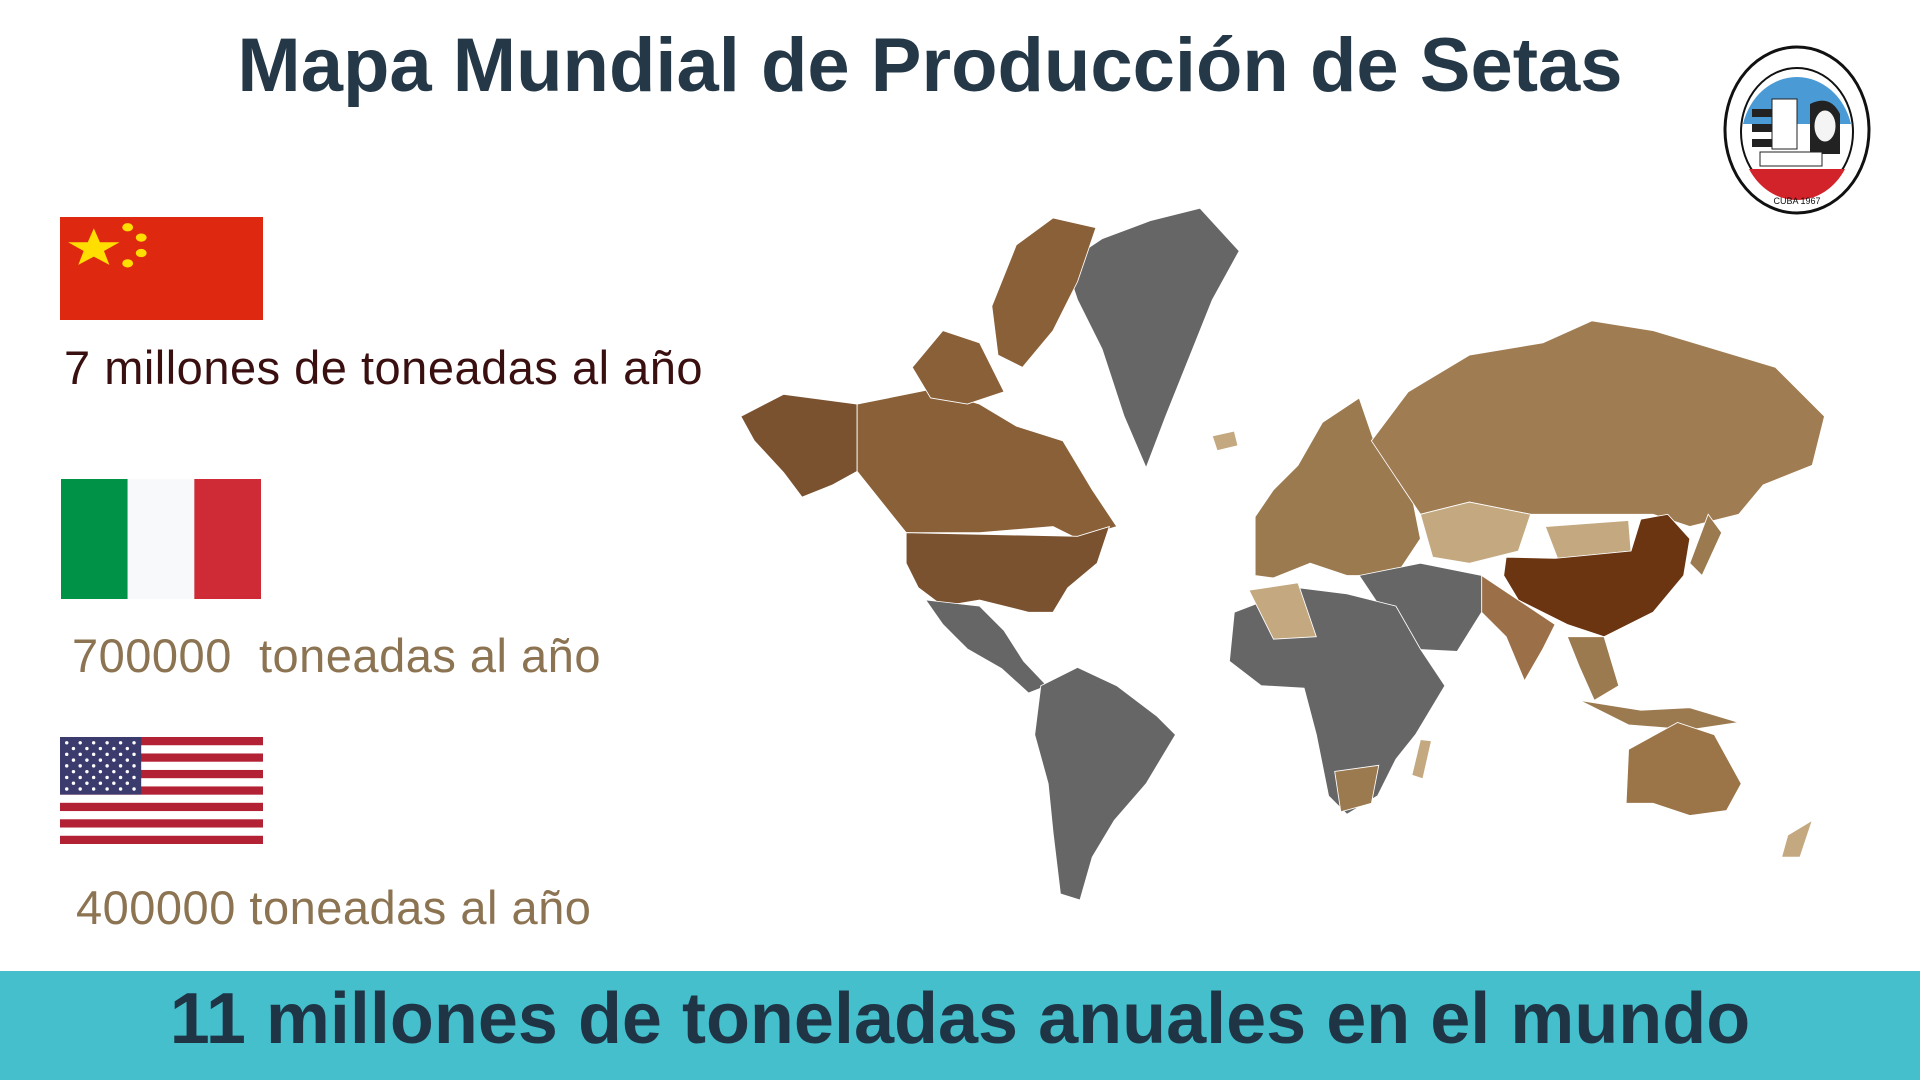  Describe the element at coordinates (1518, 628) in the screenshot. I see `map-india` at that location.